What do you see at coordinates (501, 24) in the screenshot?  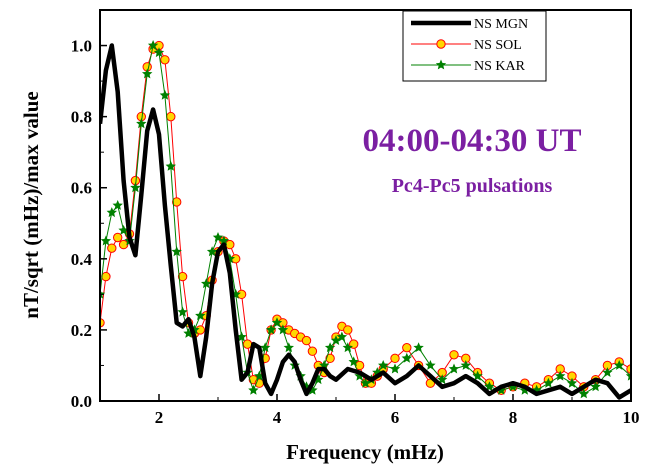 I see `legend-label: NS MGN` at bounding box center [501, 24].